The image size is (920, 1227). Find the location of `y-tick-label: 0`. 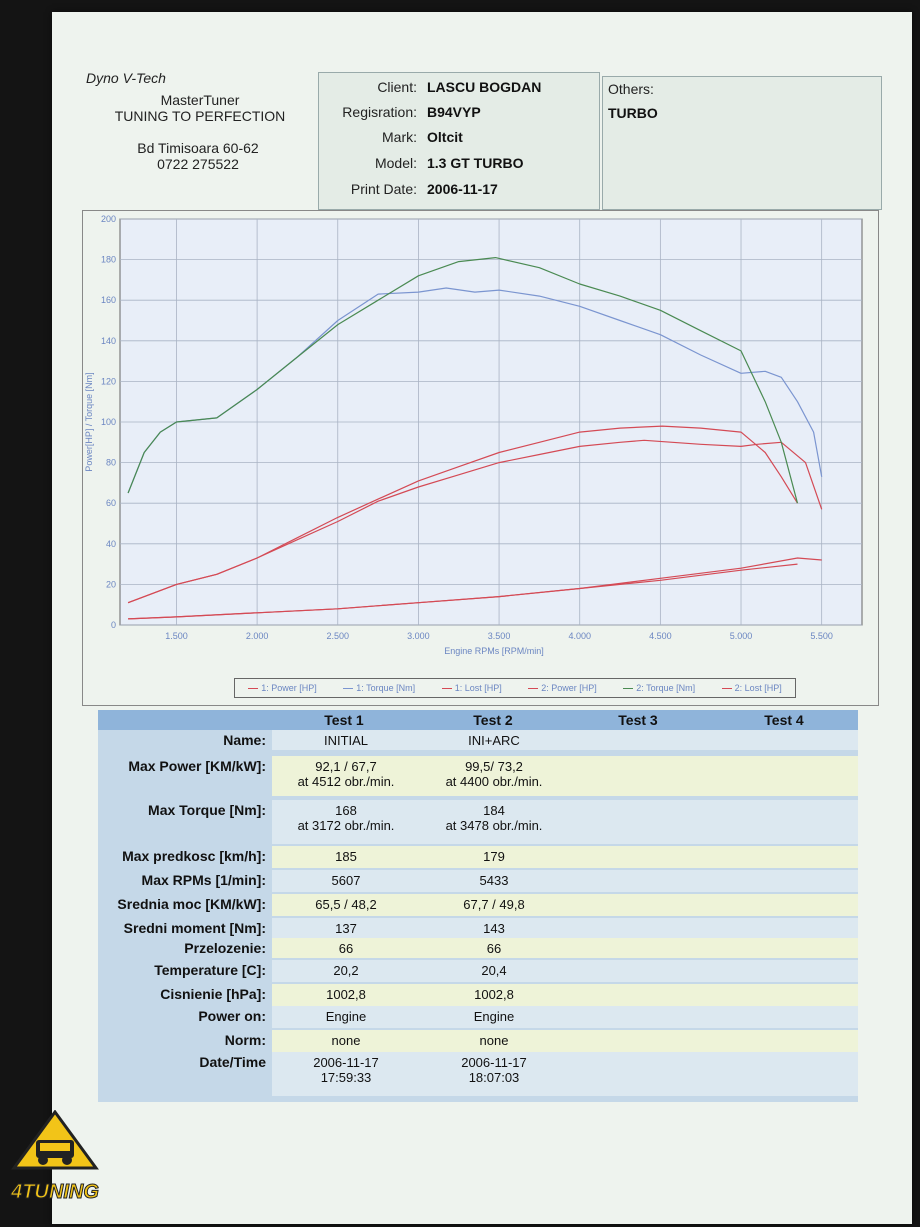

y-tick-label: 0 is located at coordinates (113, 625).